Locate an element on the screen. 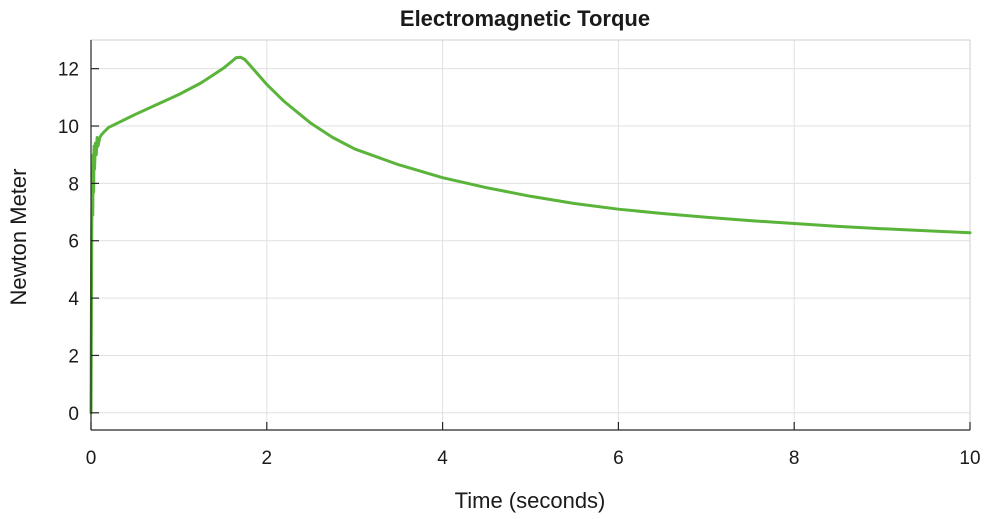 Image resolution: width=991 pixels, height=519 pixels. y-axis-label: Newton Meter is located at coordinates (18, 237).